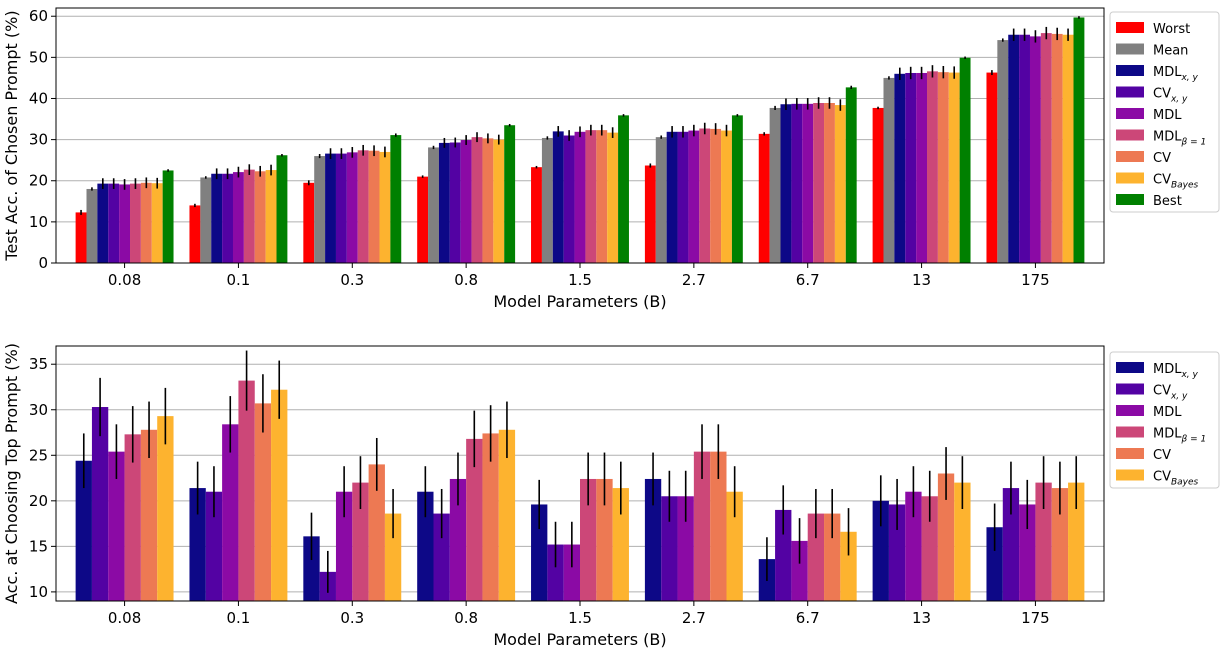 This screenshot has height=651, width=1225. What do you see at coordinates (911, 167) in the screenshot?
I see `bar-top-CVx,y-13` at bounding box center [911, 167].